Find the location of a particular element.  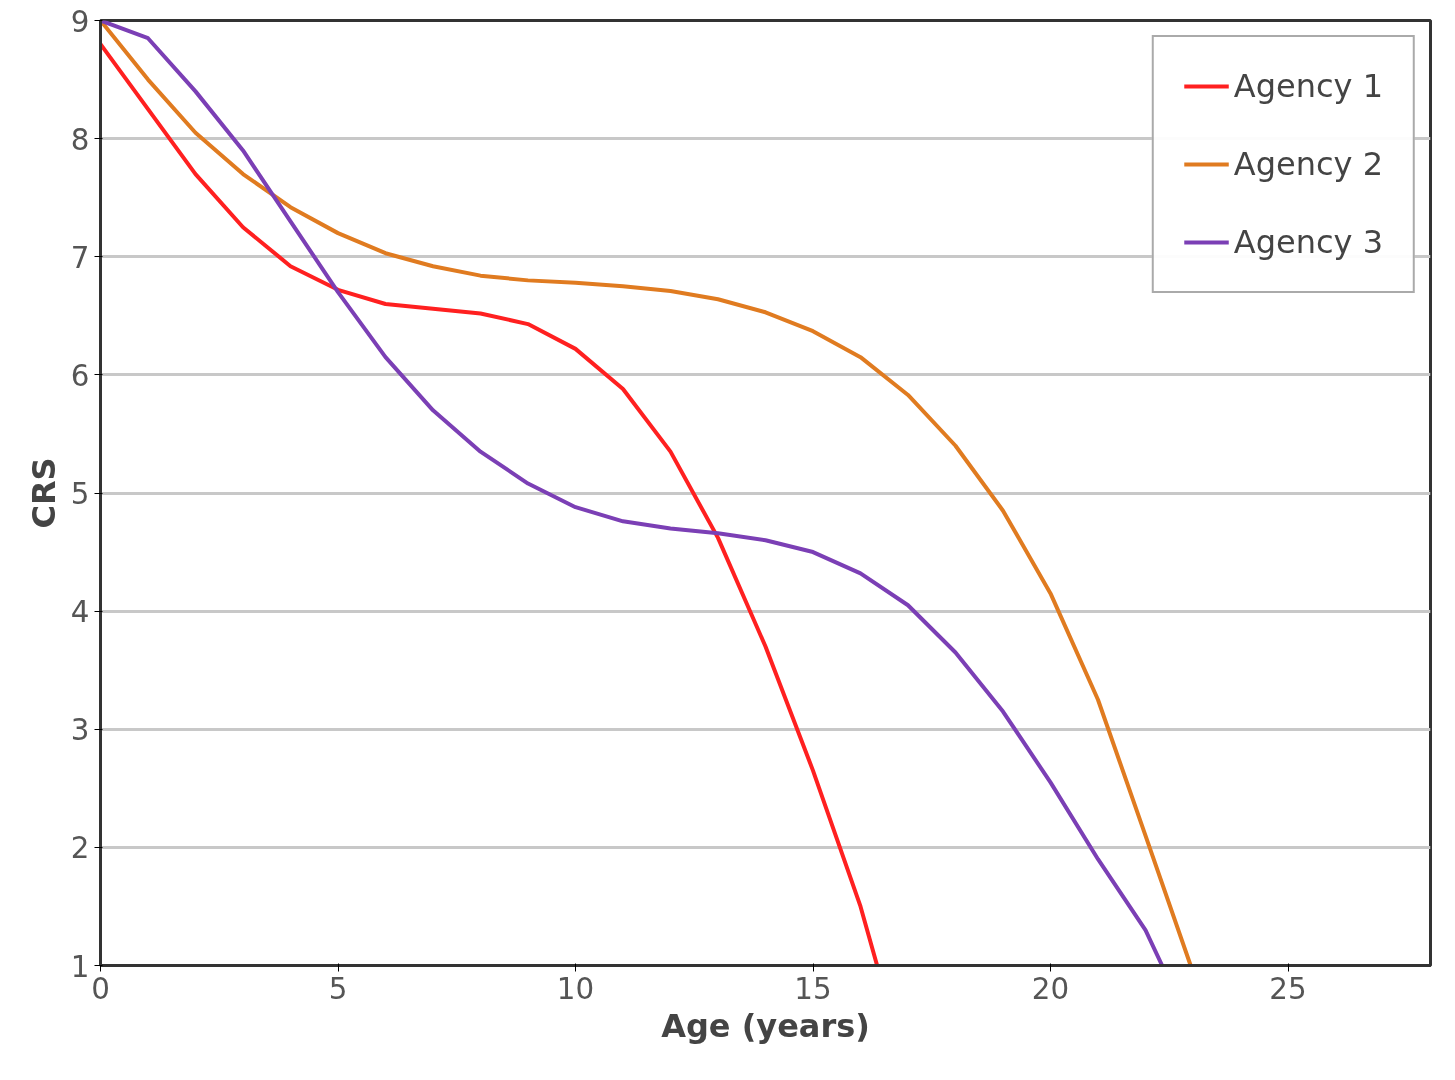

y-tick-label: 2 is located at coordinates (80, 848).